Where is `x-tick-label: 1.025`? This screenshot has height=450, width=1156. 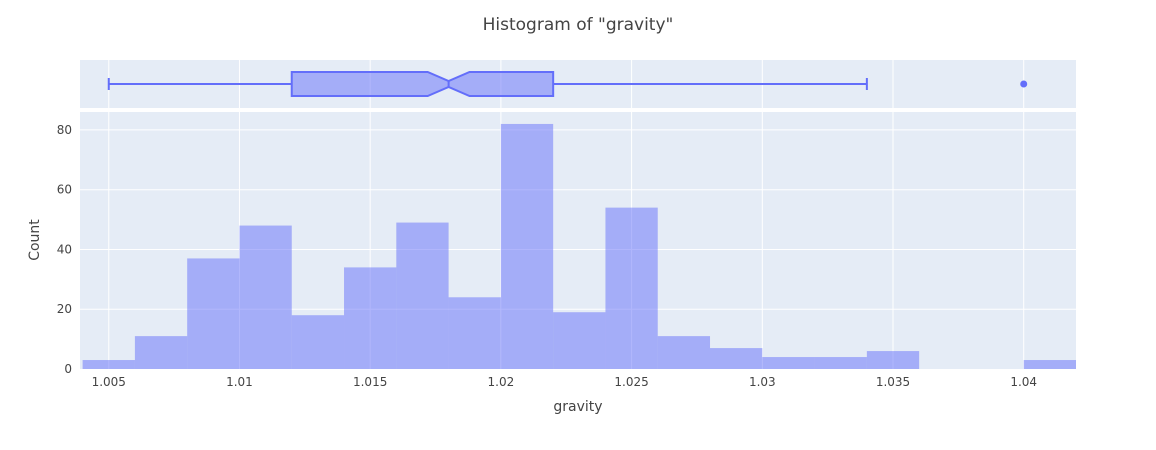 x-tick-label: 1.025 is located at coordinates (631, 382).